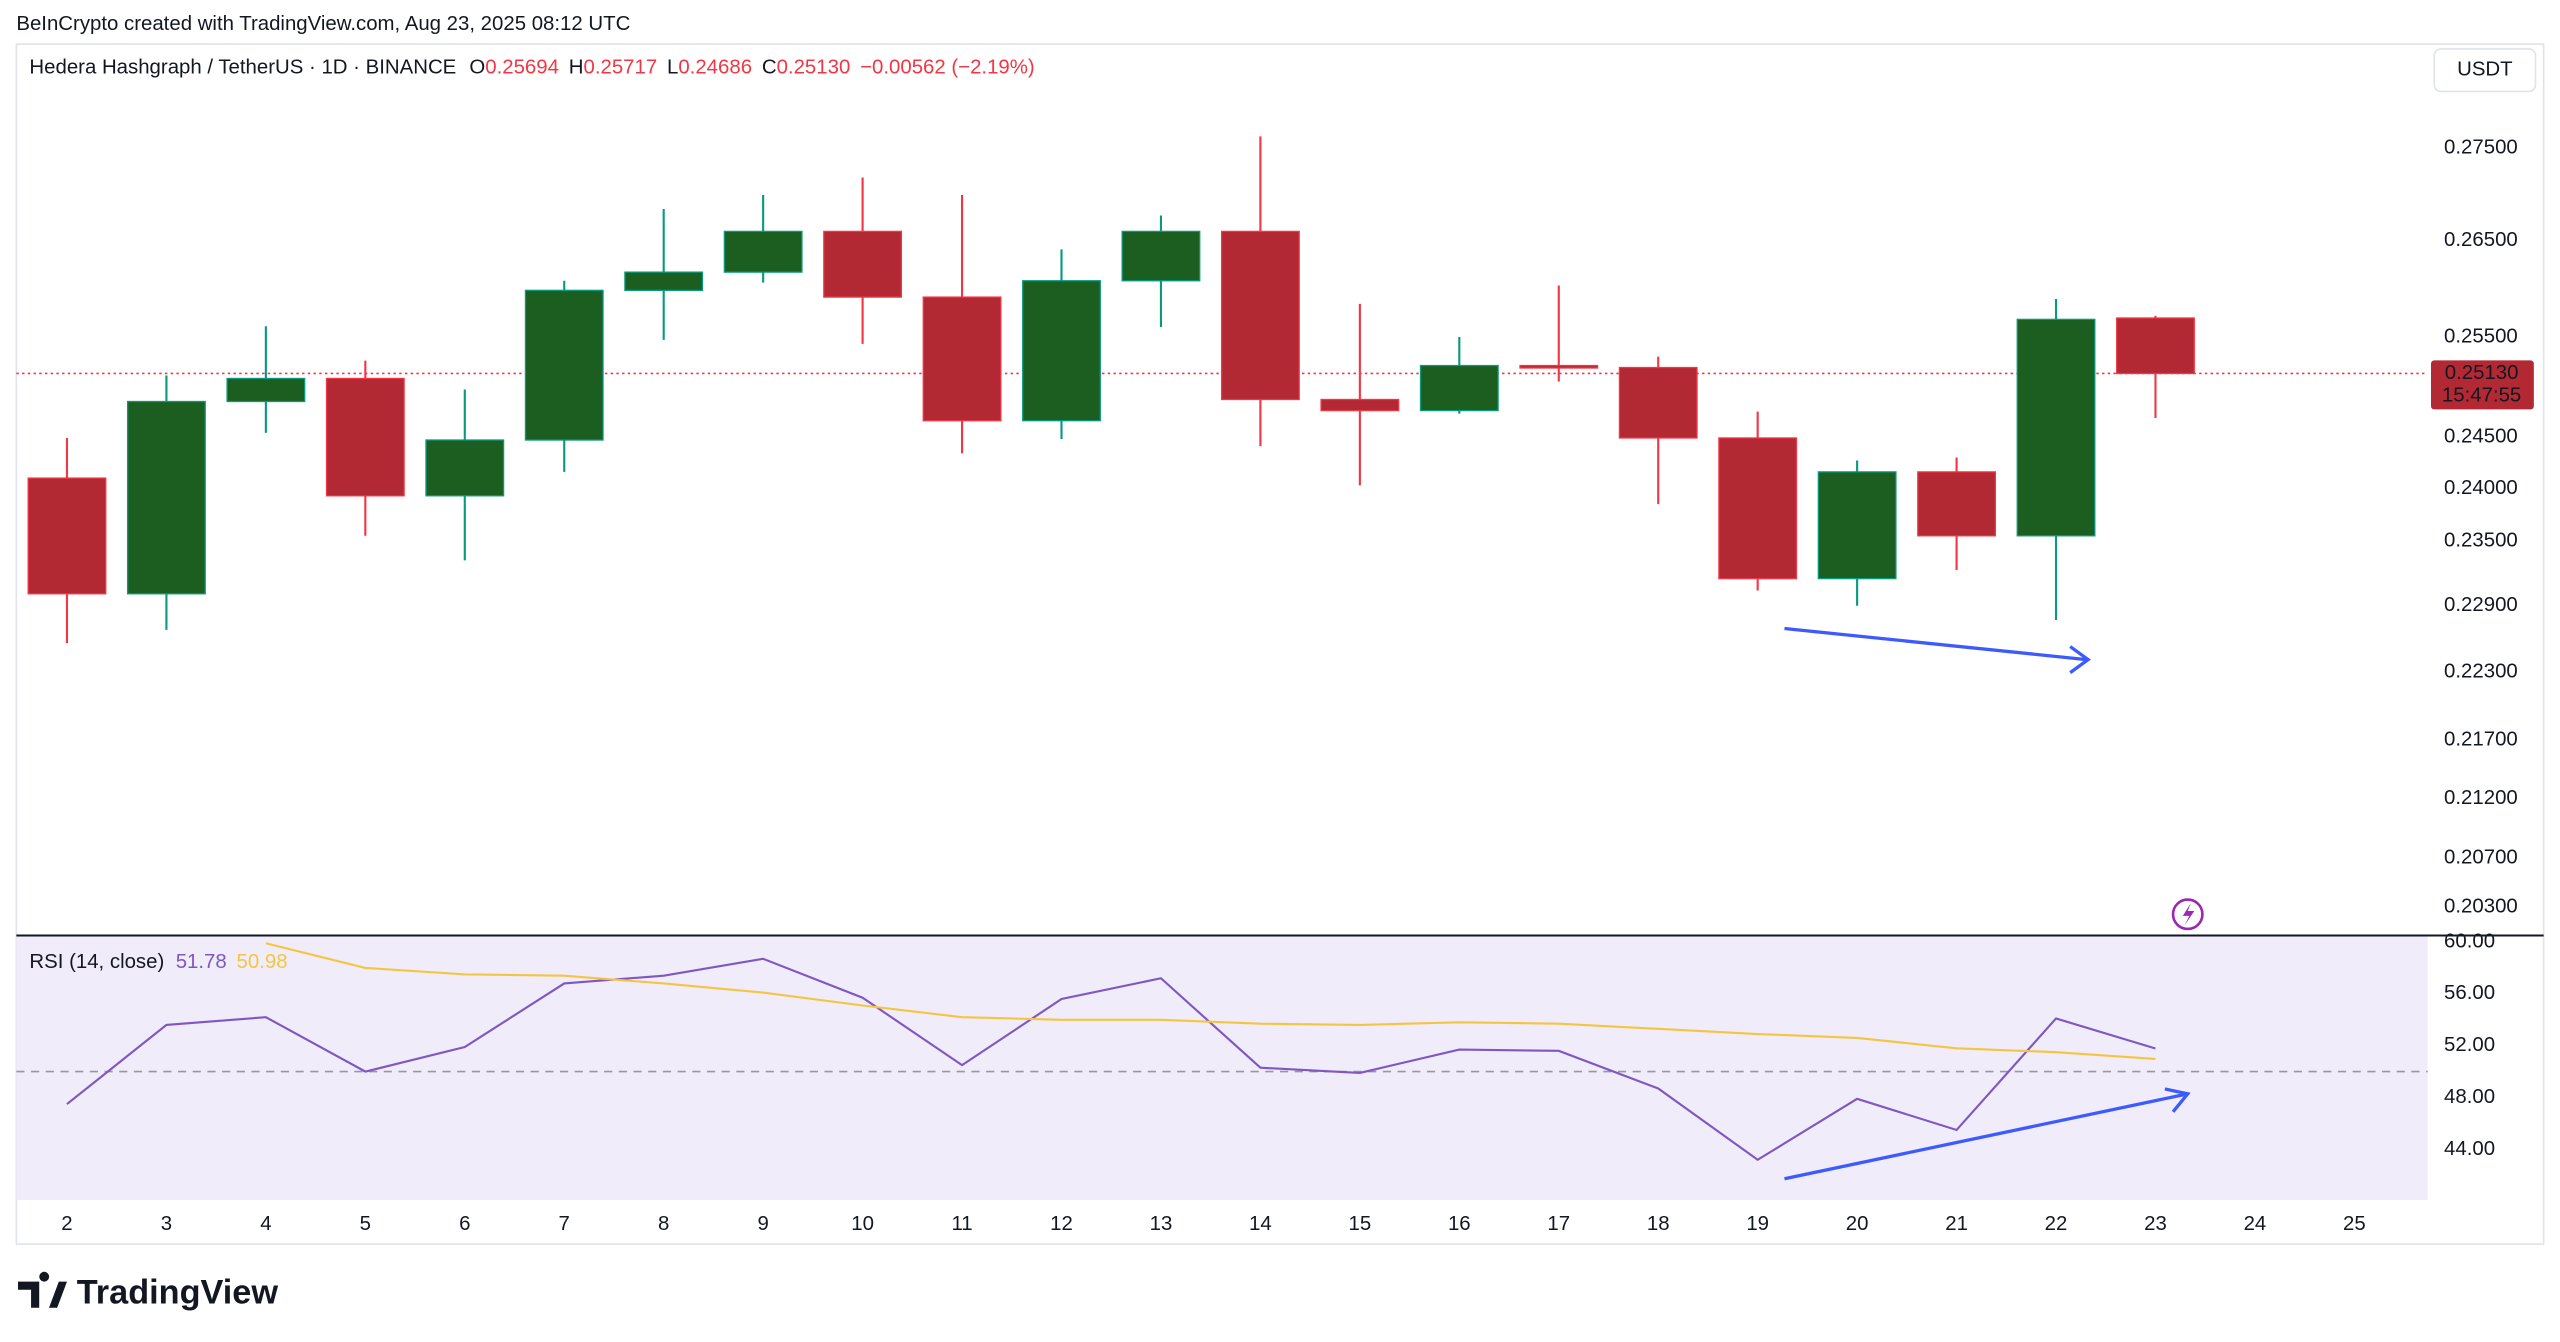 This screenshot has width=2560, height=1342. Describe the element at coordinates (2482, 373) in the screenshot. I see `last-price-label: 0.25130` at that location.